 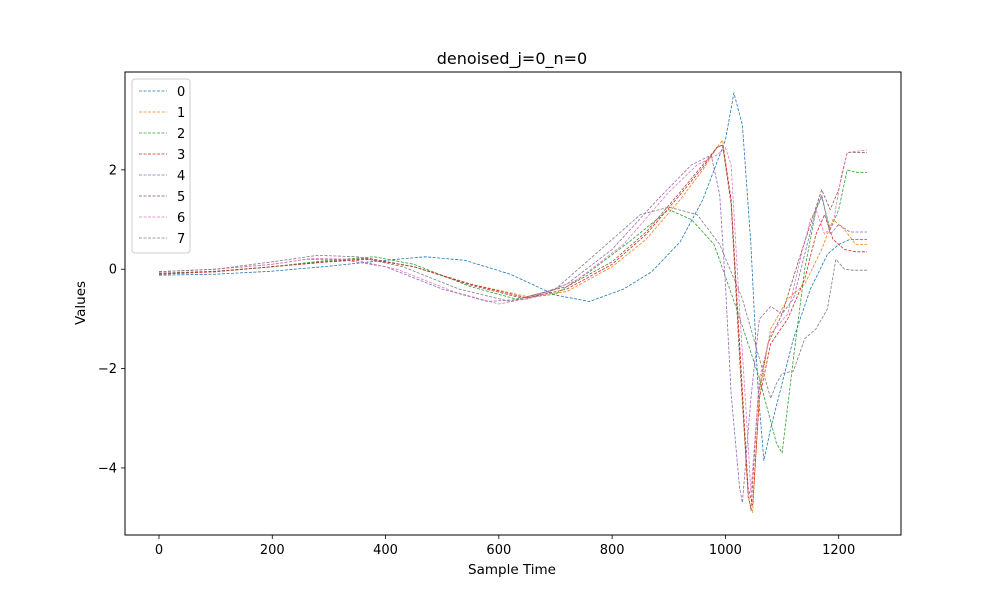 What do you see at coordinates (181, 155) in the screenshot?
I see `legend-label-3: 3` at bounding box center [181, 155].